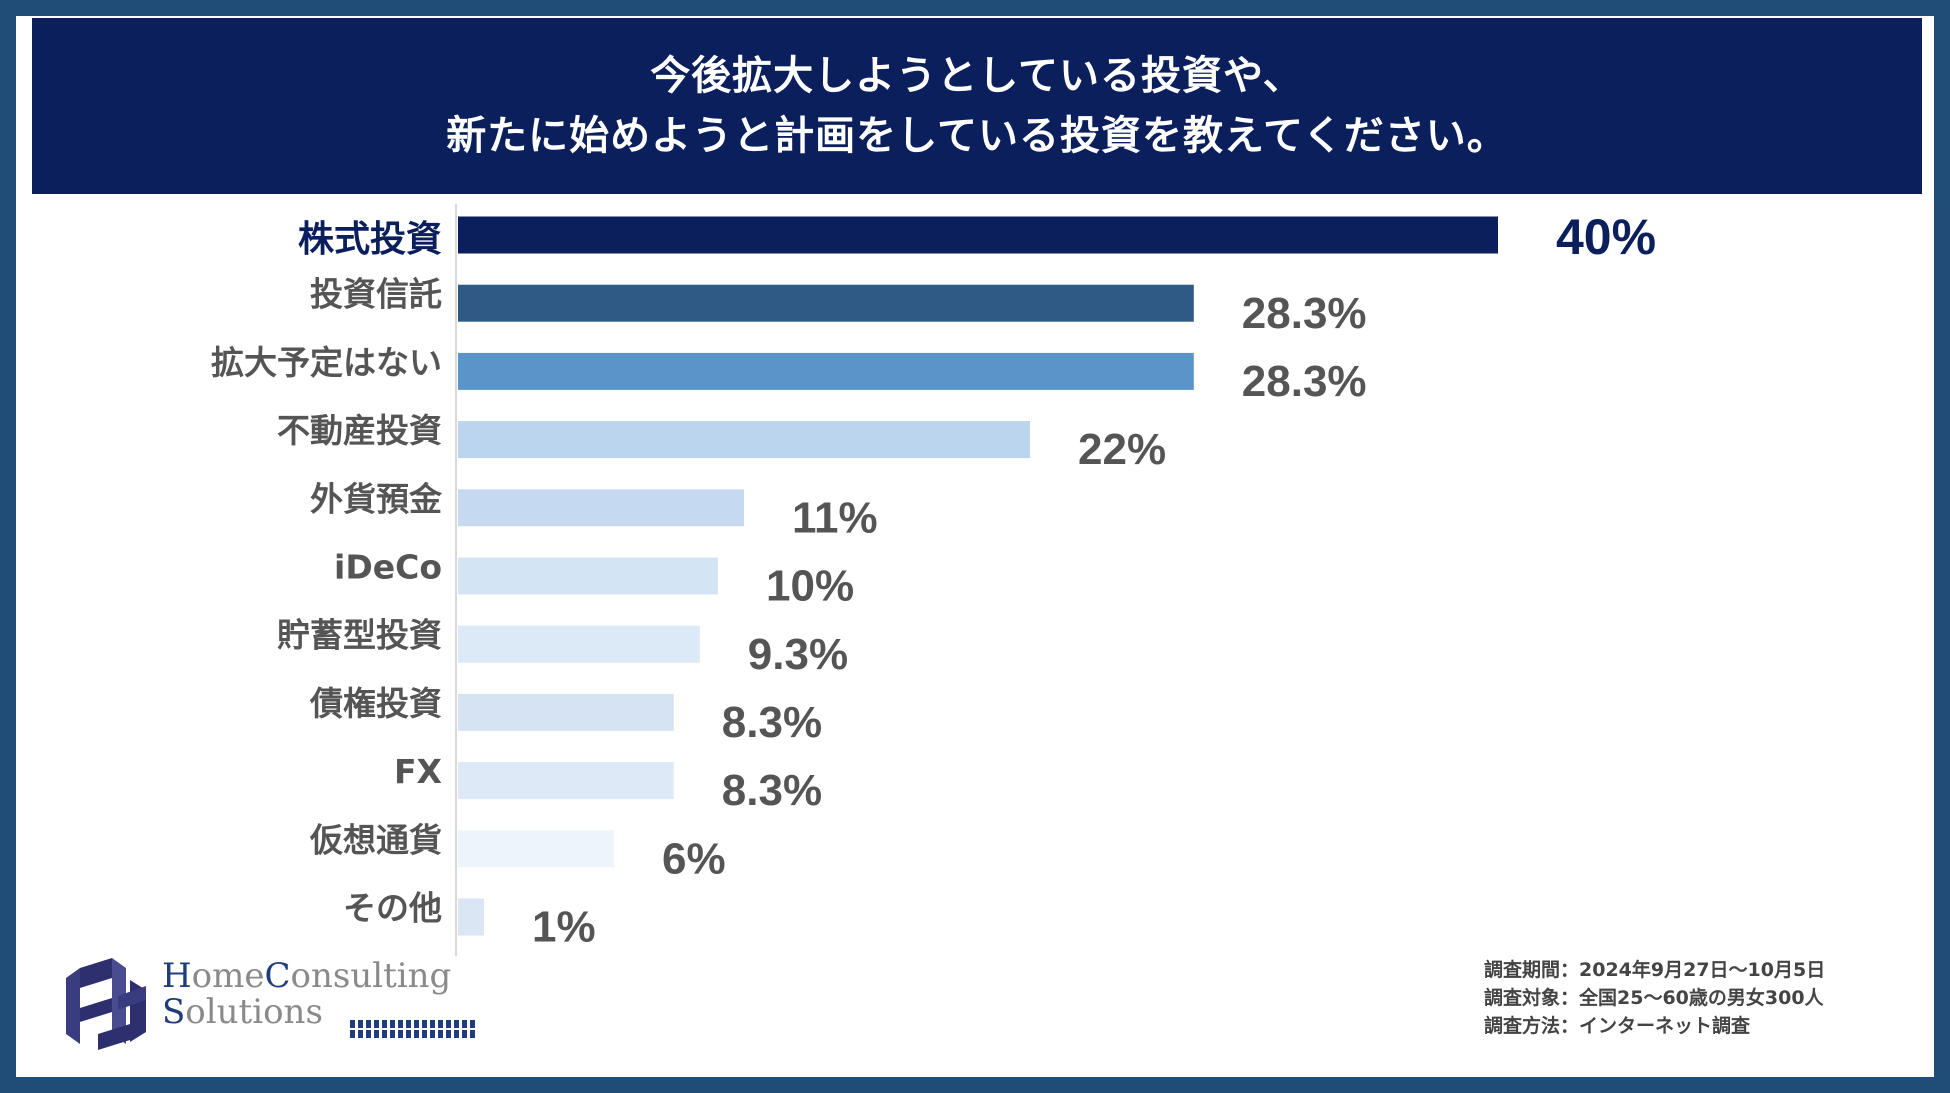 This screenshot has height=1093, width=1950. I want to click on logo-text: HomeConsulting Solutions, so click(307, 994).